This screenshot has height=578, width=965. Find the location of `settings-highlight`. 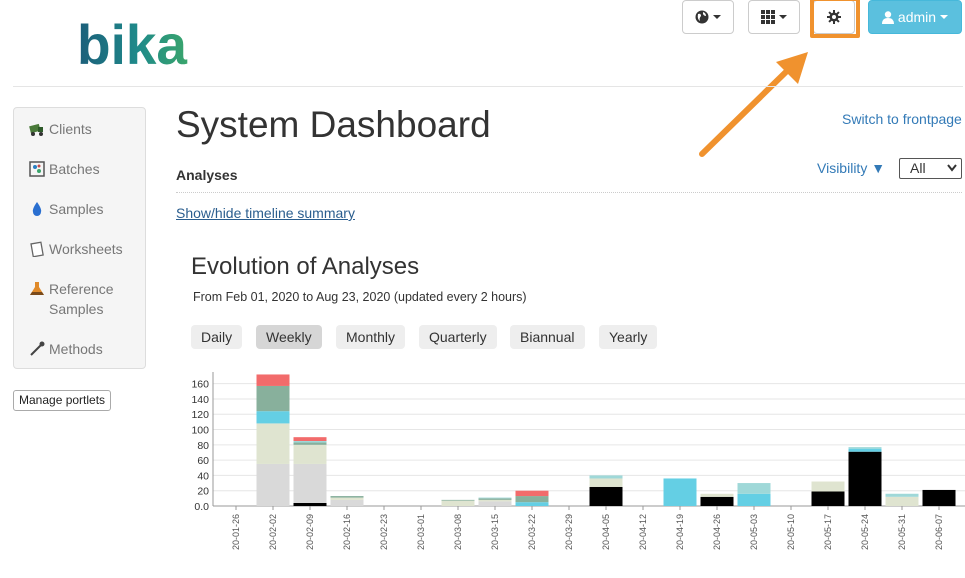

settings-highlight is located at coordinates (835, 19).